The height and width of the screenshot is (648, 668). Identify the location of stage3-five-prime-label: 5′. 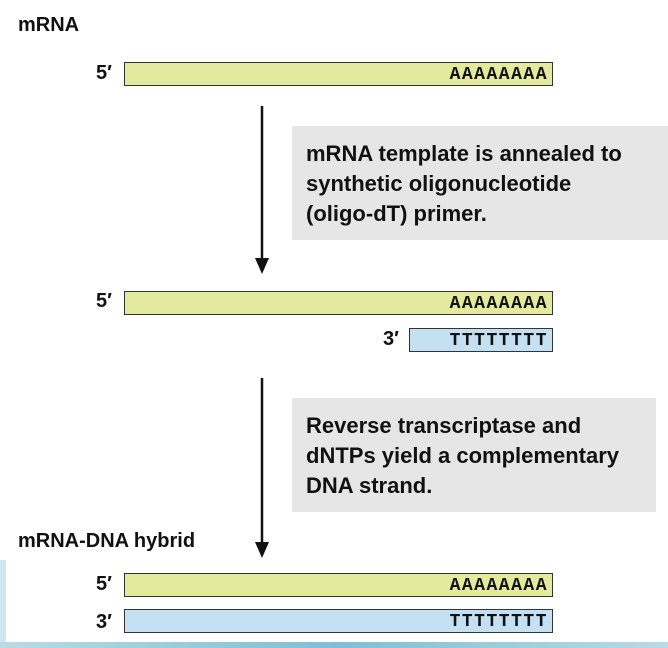
(104, 584).